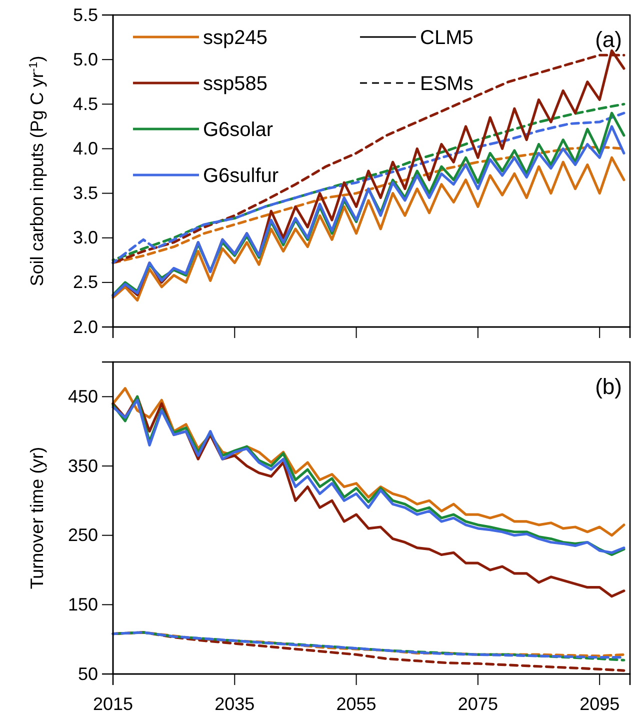 This screenshot has height=725, width=643. I want to click on annotation: ESMs, so click(447, 84).